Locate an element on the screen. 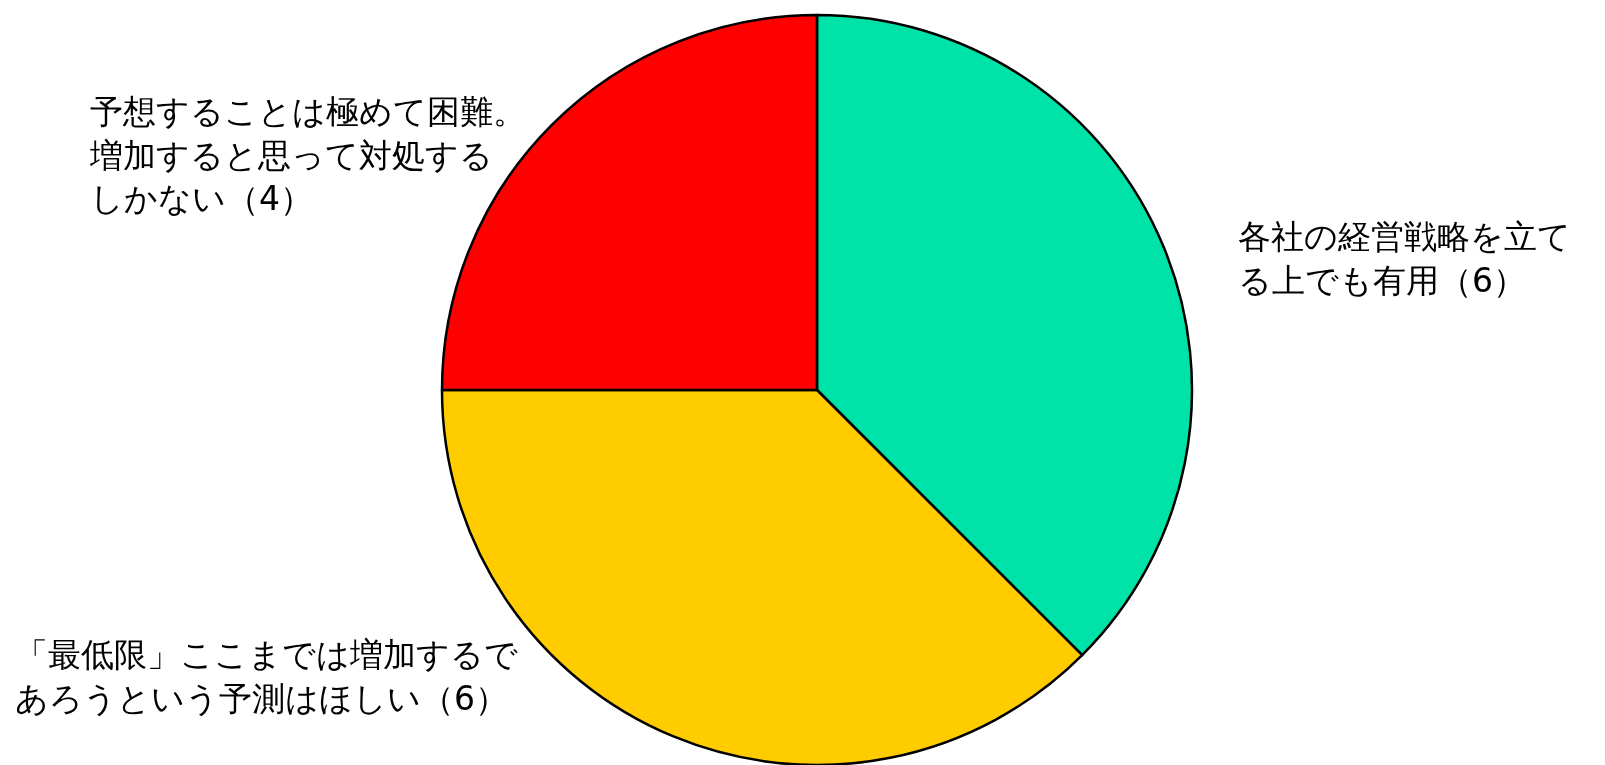  slice-label: 予想することは極めて困難。増加すると思って対処するしかない（4） is located at coordinates (308, 156).